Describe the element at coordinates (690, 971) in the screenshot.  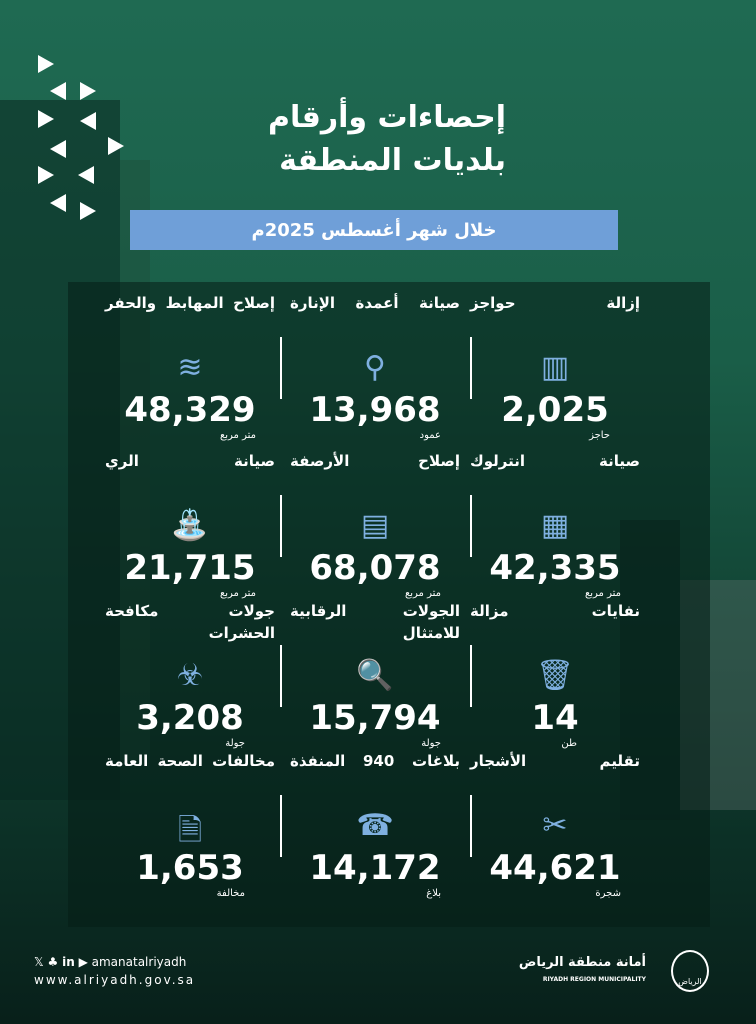
I see `municipality-logo: الرياض` at that location.